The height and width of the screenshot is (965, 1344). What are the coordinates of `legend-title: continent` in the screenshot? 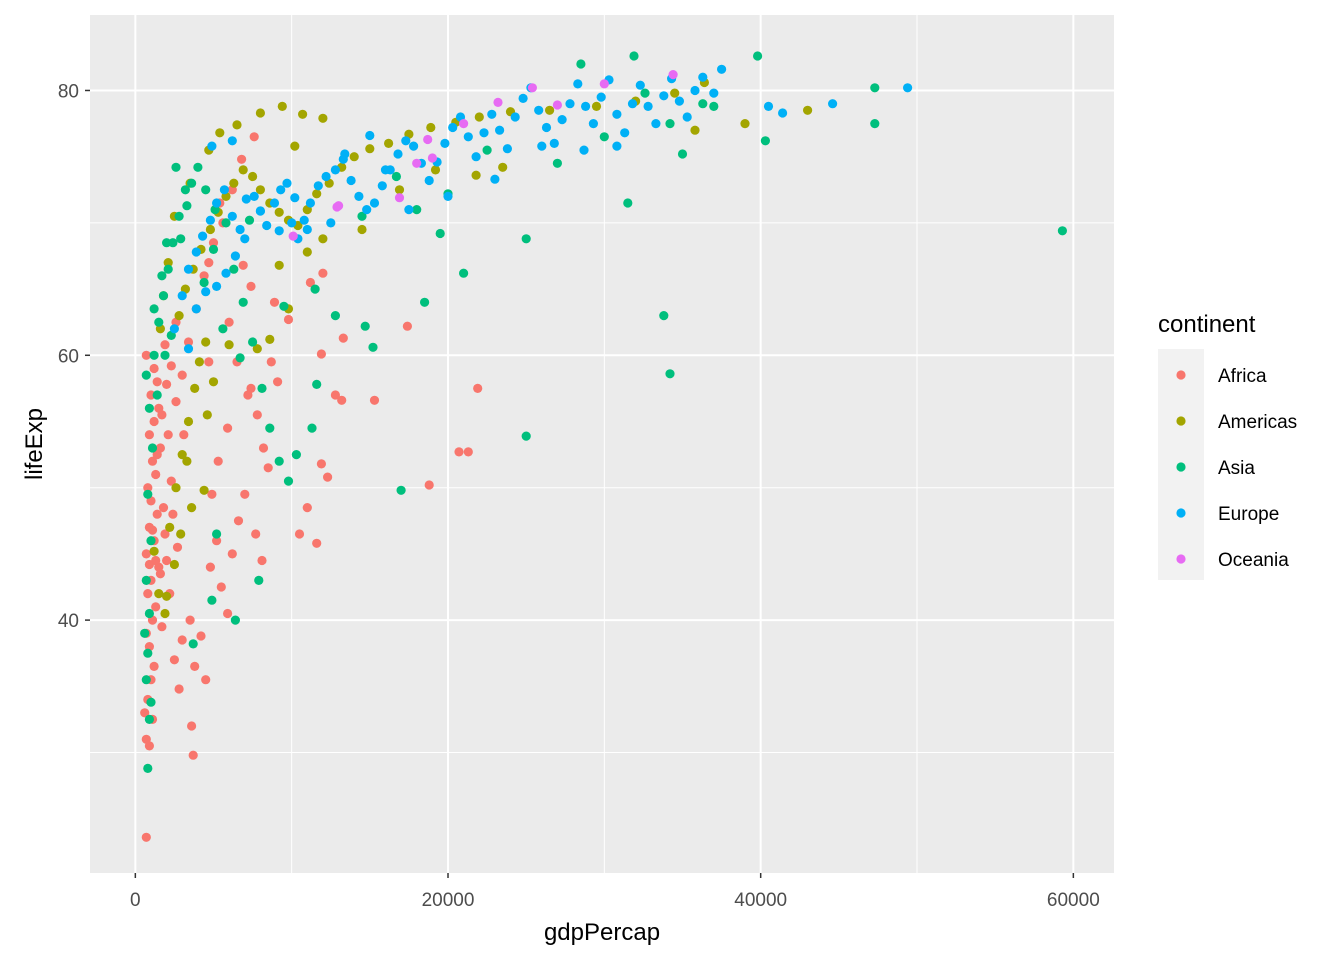 It's located at (1207, 324).